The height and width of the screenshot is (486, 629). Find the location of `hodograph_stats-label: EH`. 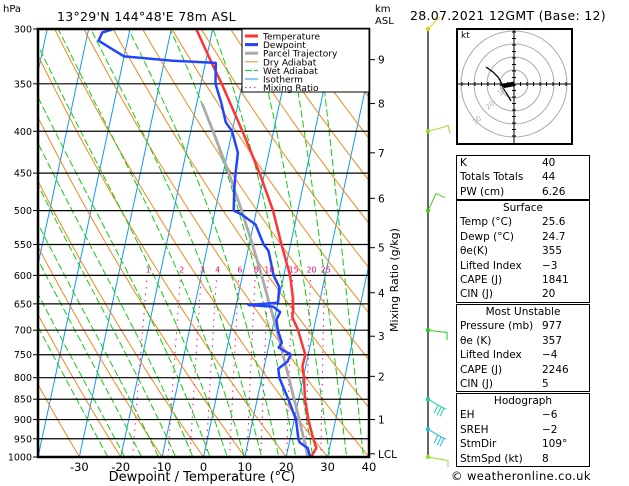

hodograph_stats-label: EH is located at coordinates (467, 415).